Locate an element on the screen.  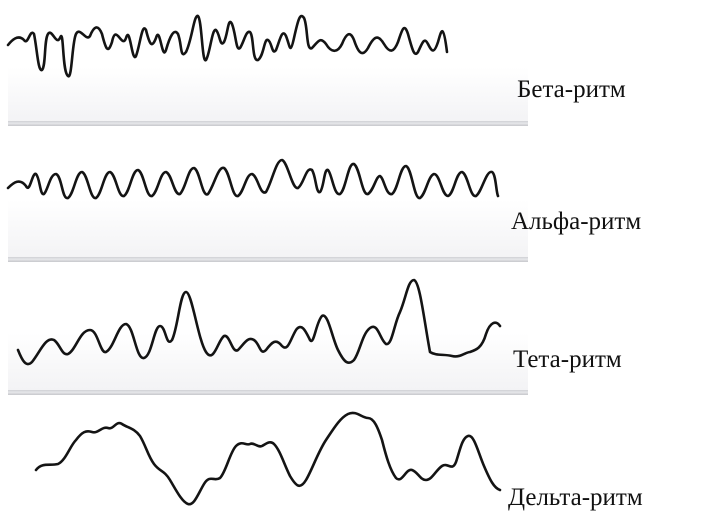
delta-rhythm-label: Дельта-ритм is located at coordinates (575, 497).